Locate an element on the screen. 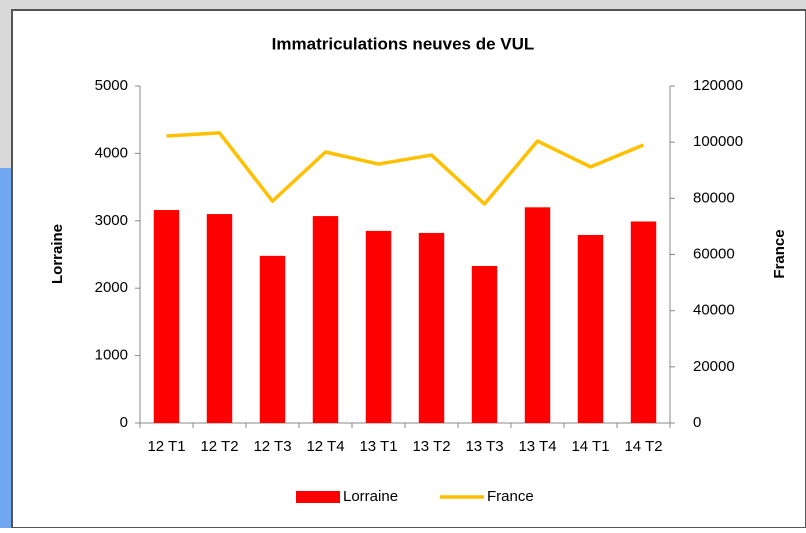 Image resolution: width=806 pixels, height=533 pixels. x-tick-label: 14 T2 is located at coordinates (643, 446).